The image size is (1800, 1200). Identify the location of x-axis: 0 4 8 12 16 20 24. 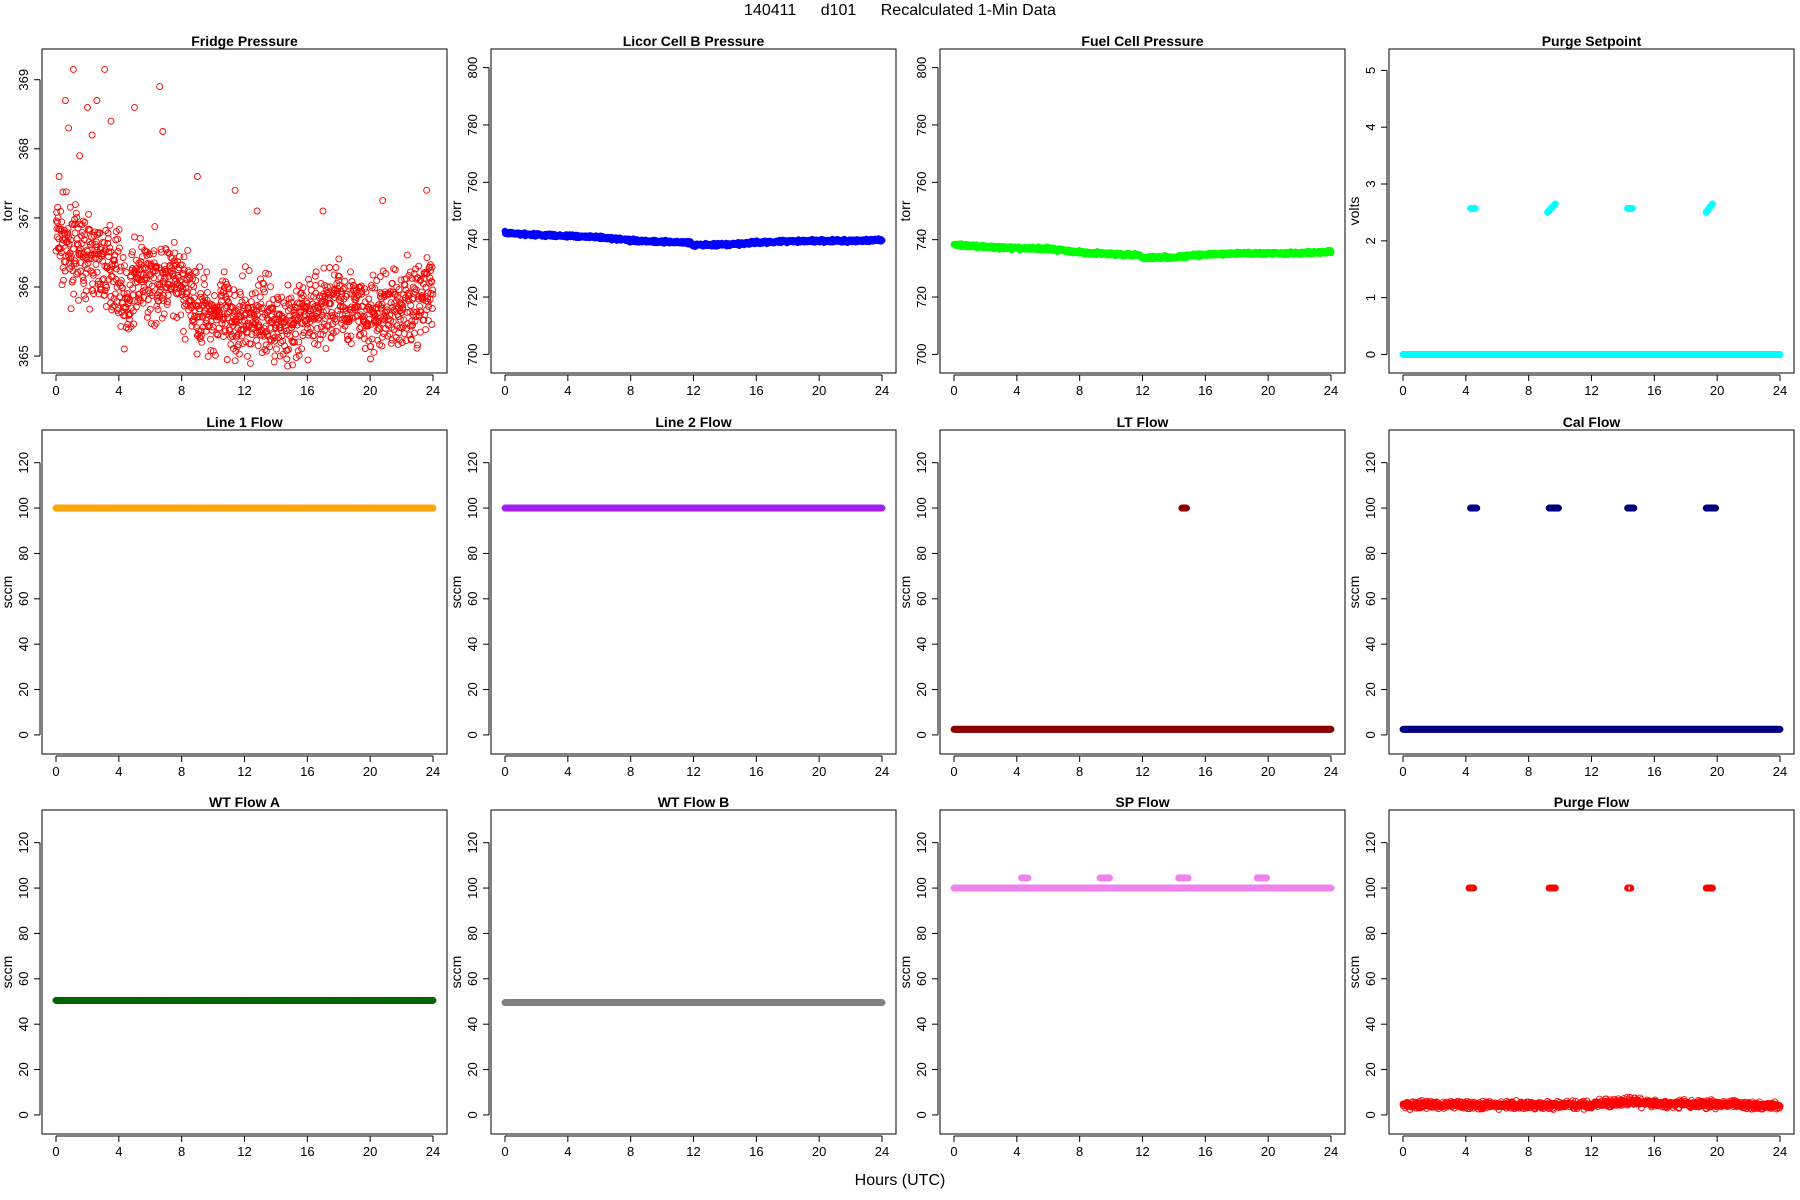
(695, 386).